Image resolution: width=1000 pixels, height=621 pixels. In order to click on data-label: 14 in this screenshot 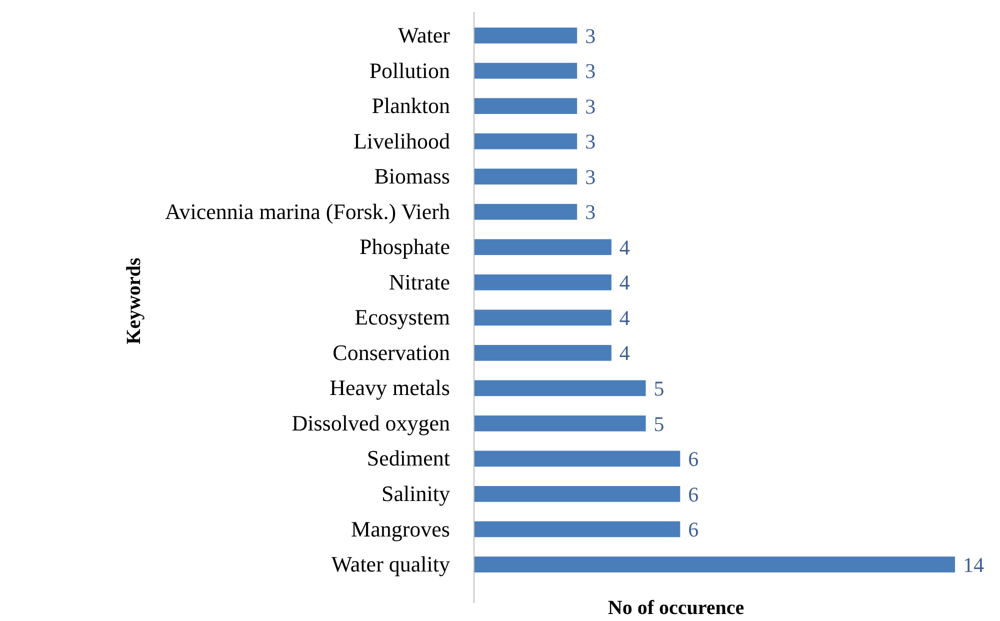, I will do `click(973, 564)`.